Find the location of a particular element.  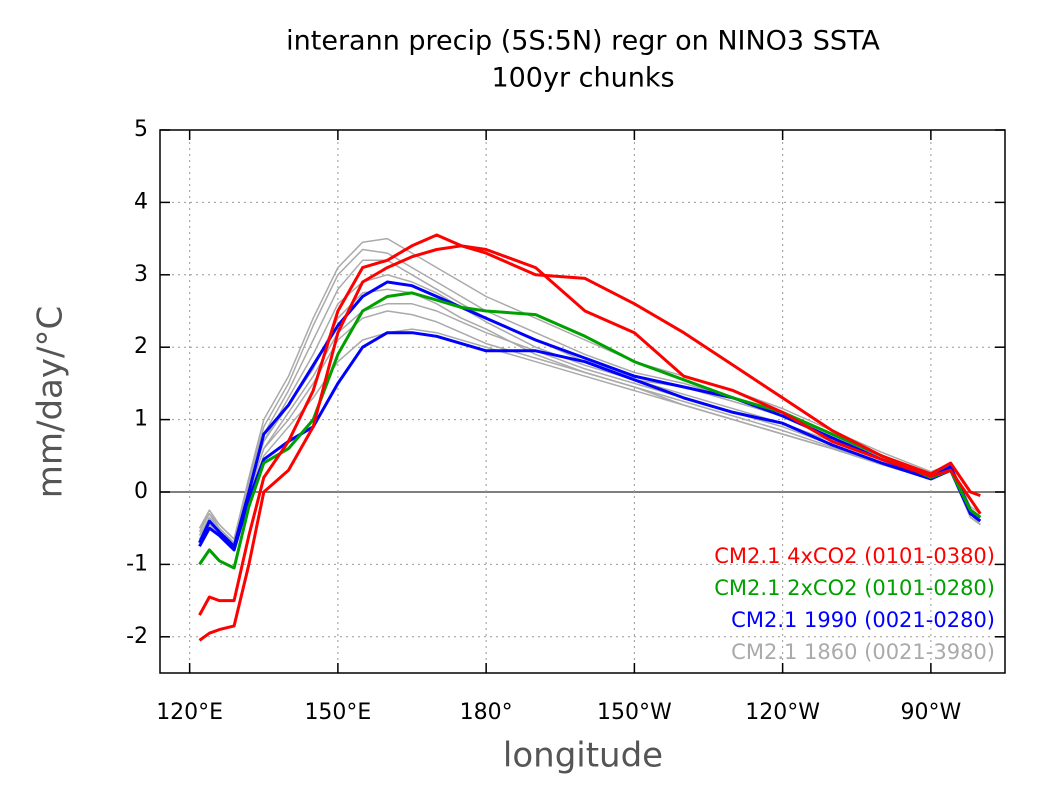

x-tick-label: 150°E is located at coordinates (337, 712).